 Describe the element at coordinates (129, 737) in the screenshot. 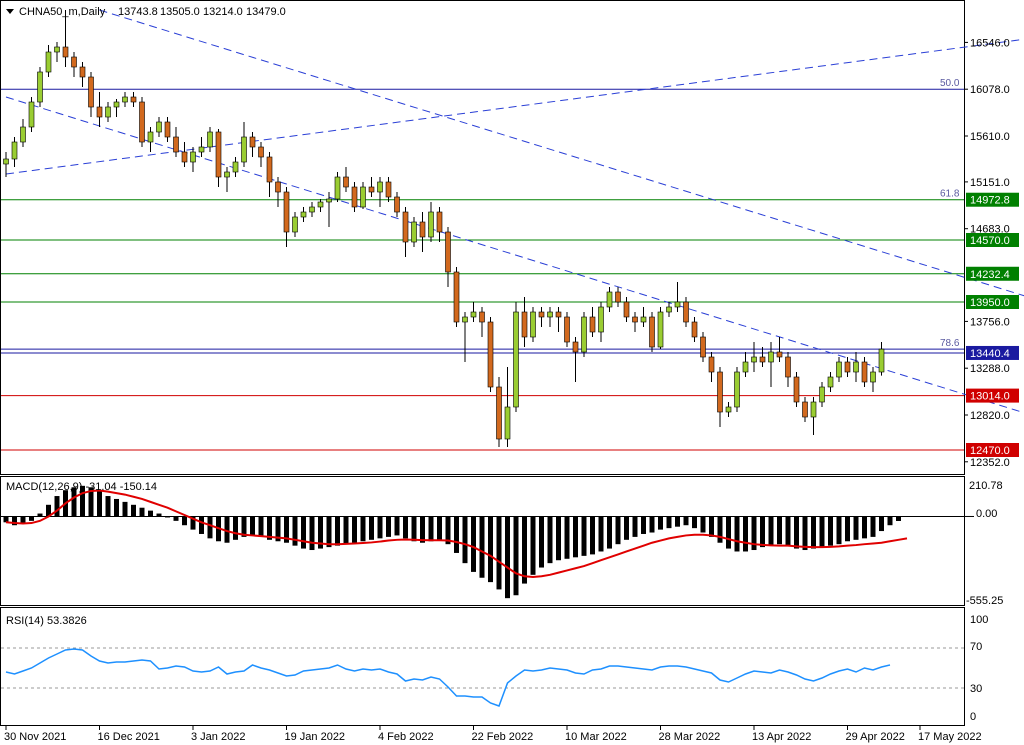

I see `date-tick-label: 16 Dec 2021` at that location.